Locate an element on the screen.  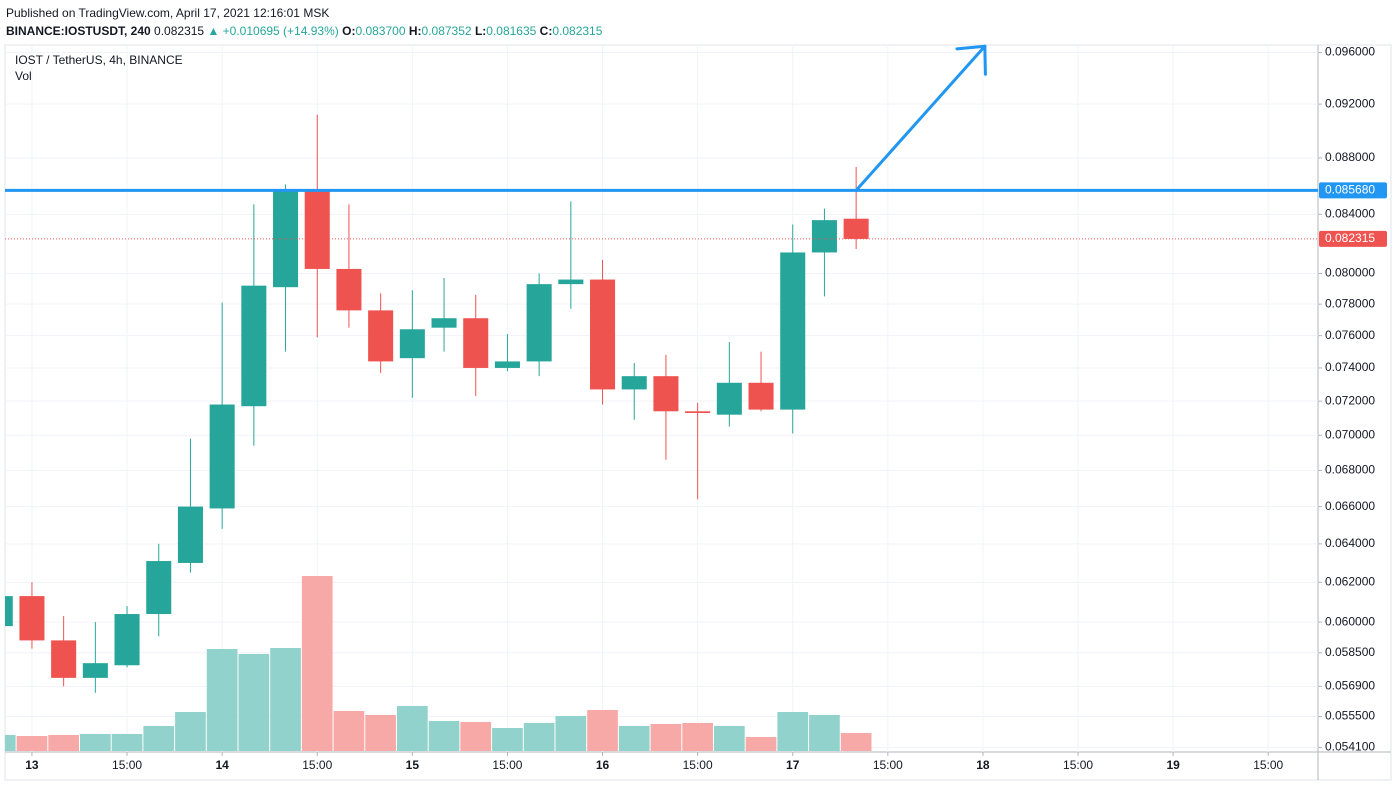
volume-label: Vol is located at coordinates (23, 76).